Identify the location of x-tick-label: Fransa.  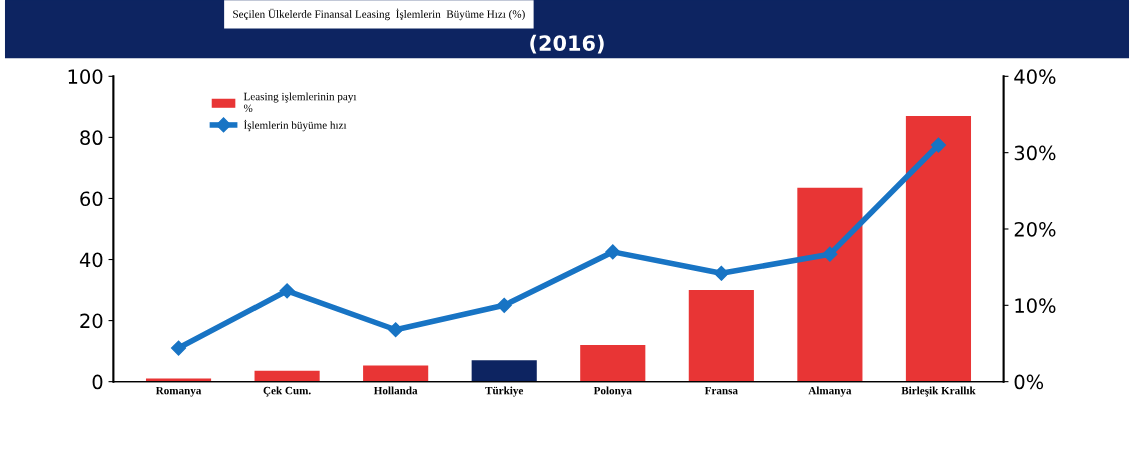
(721, 390).